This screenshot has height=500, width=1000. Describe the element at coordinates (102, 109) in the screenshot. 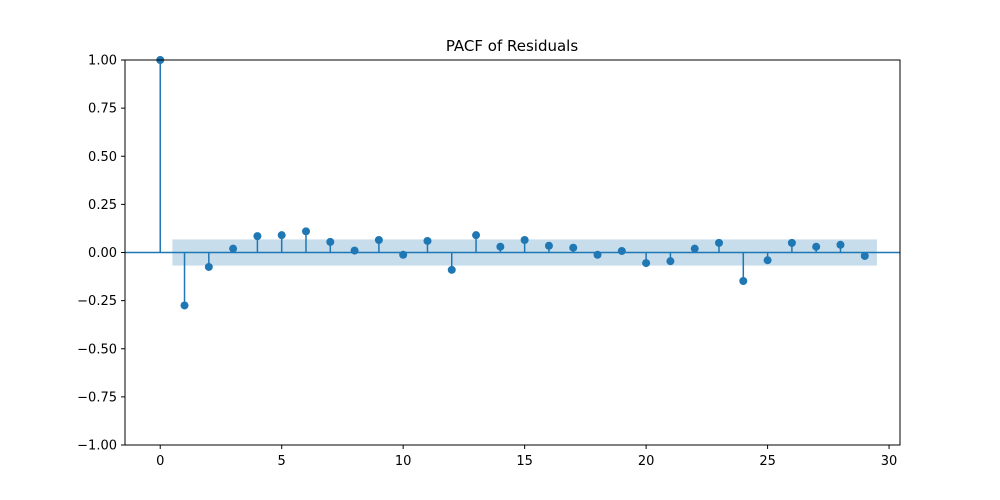

I see `y-tick-label: 0.75` at that location.